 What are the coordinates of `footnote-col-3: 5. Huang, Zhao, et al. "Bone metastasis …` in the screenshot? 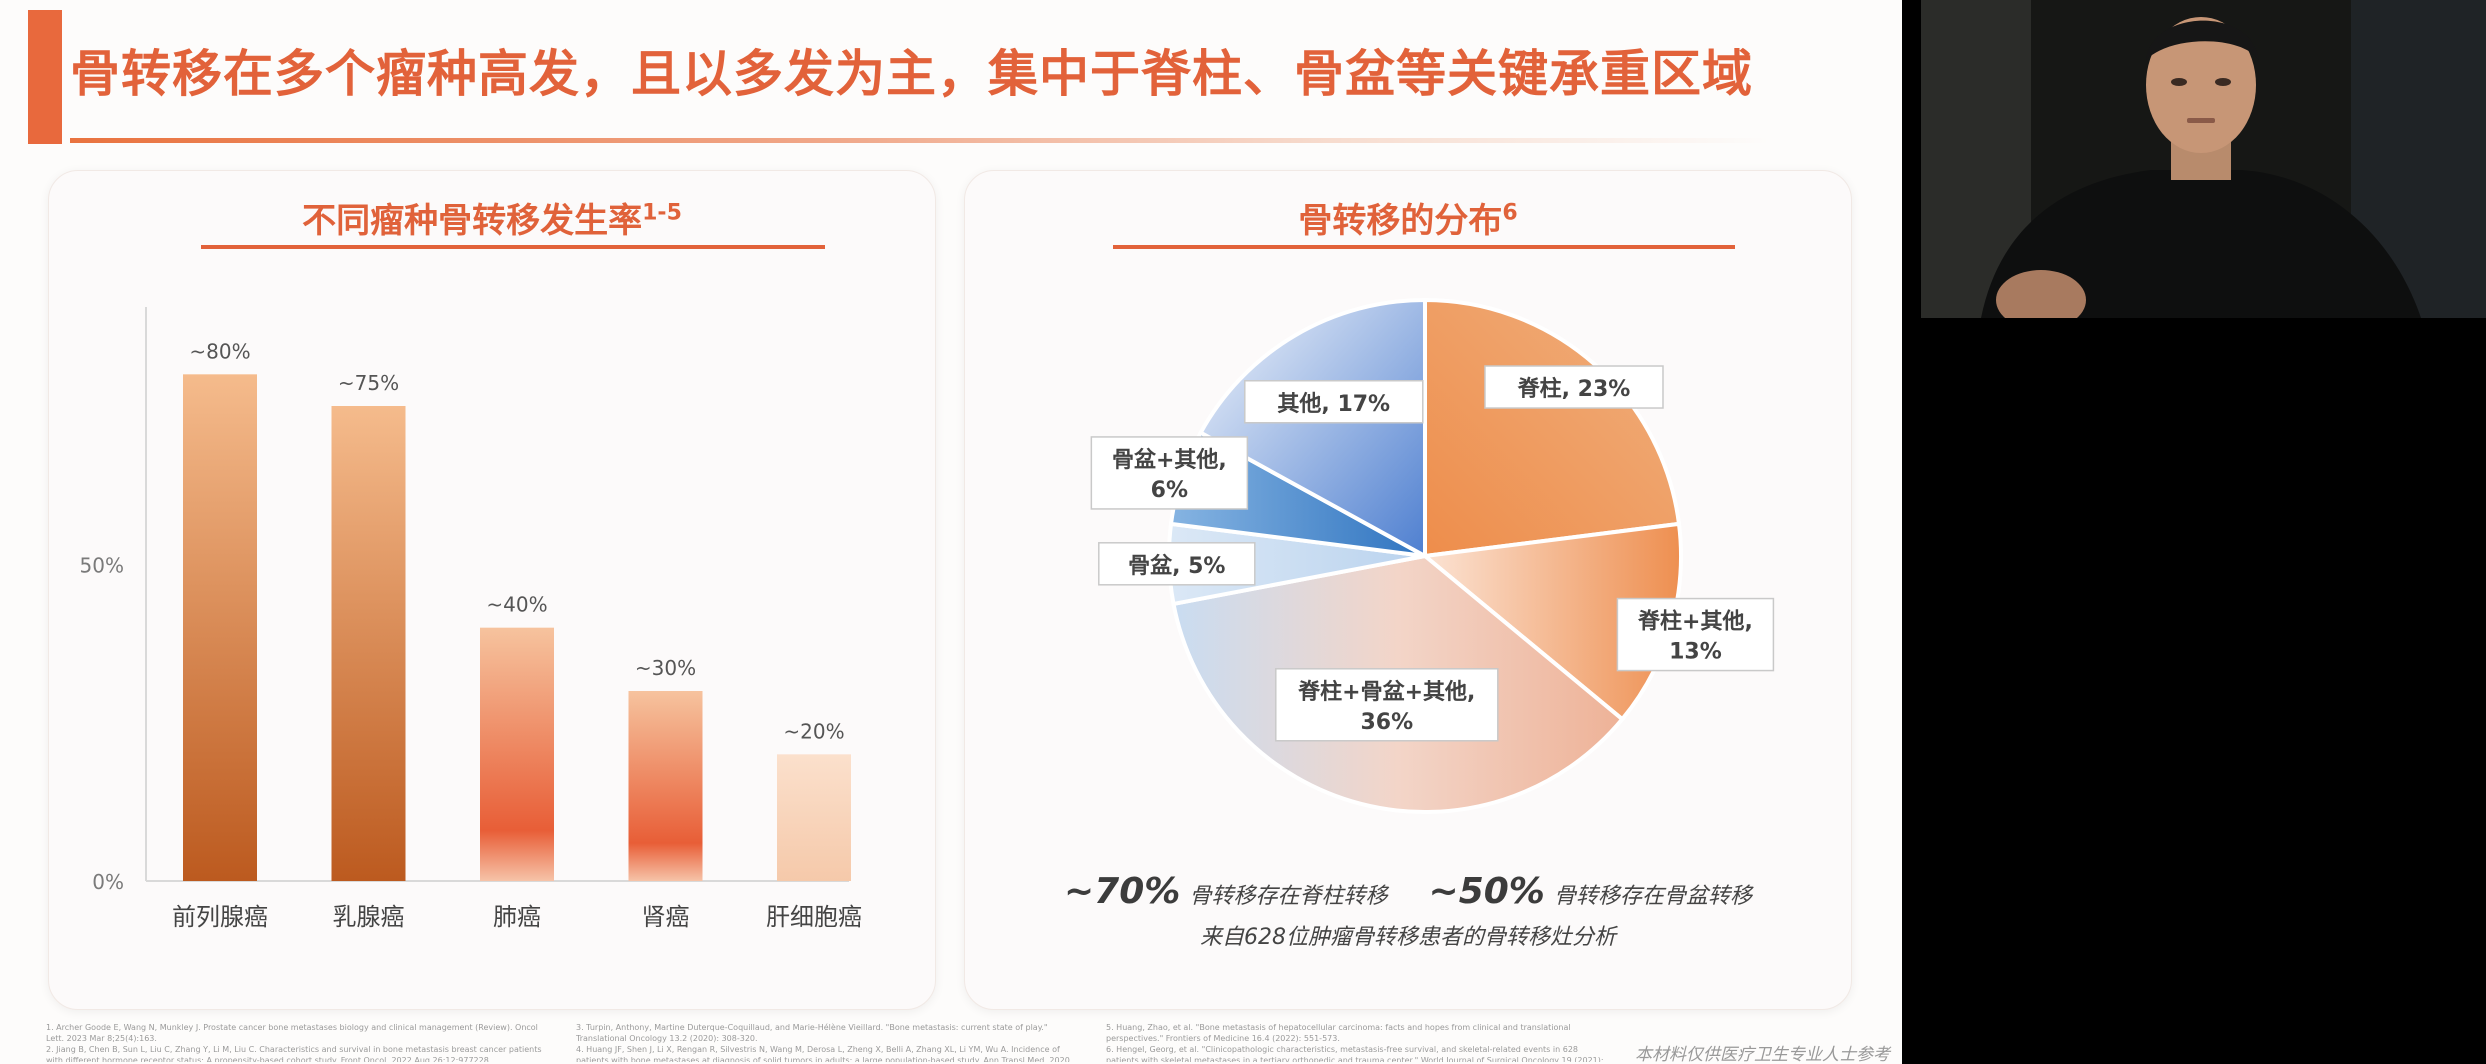 It's located at (1356, 1042).